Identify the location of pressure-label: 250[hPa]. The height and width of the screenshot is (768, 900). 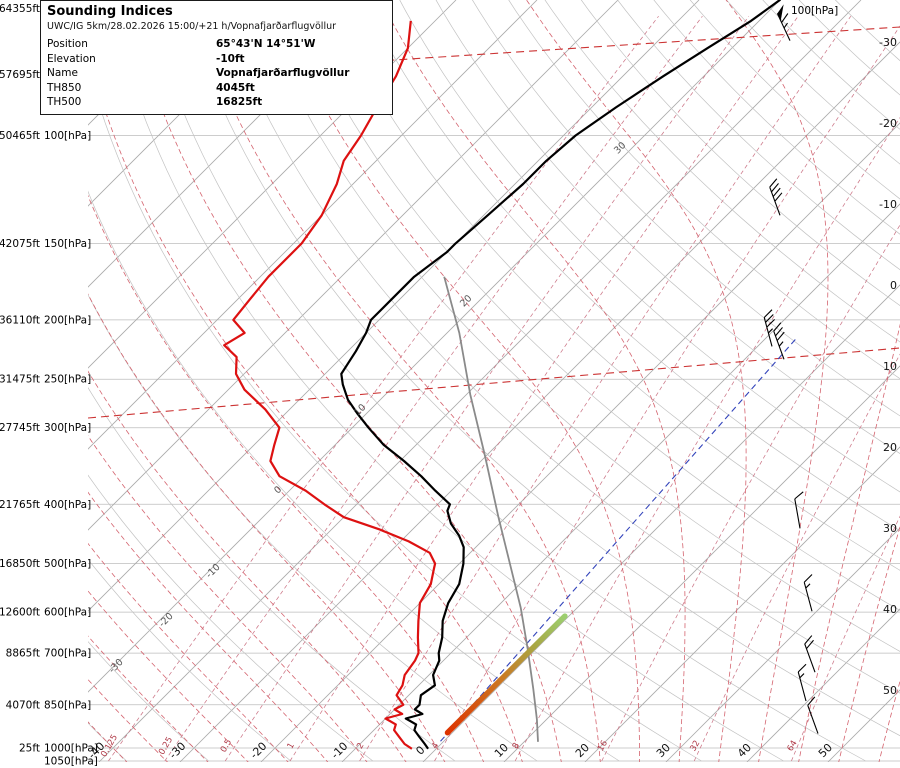
(67, 380).